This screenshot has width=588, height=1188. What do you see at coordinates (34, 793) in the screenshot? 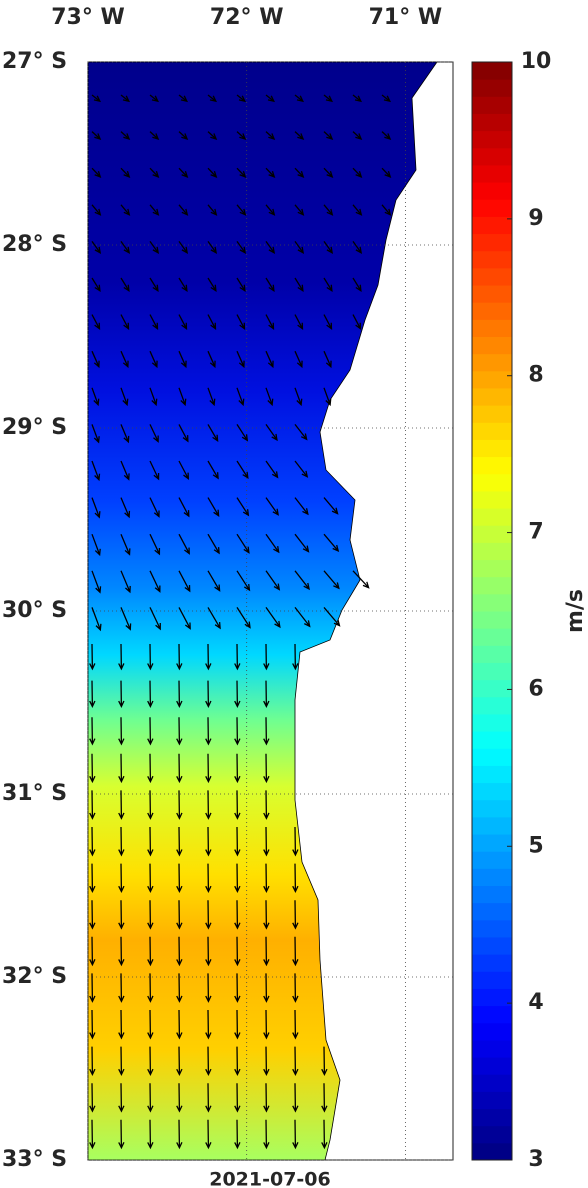
I see `lat-tick-label: 31° S` at bounding box center [34, 793].